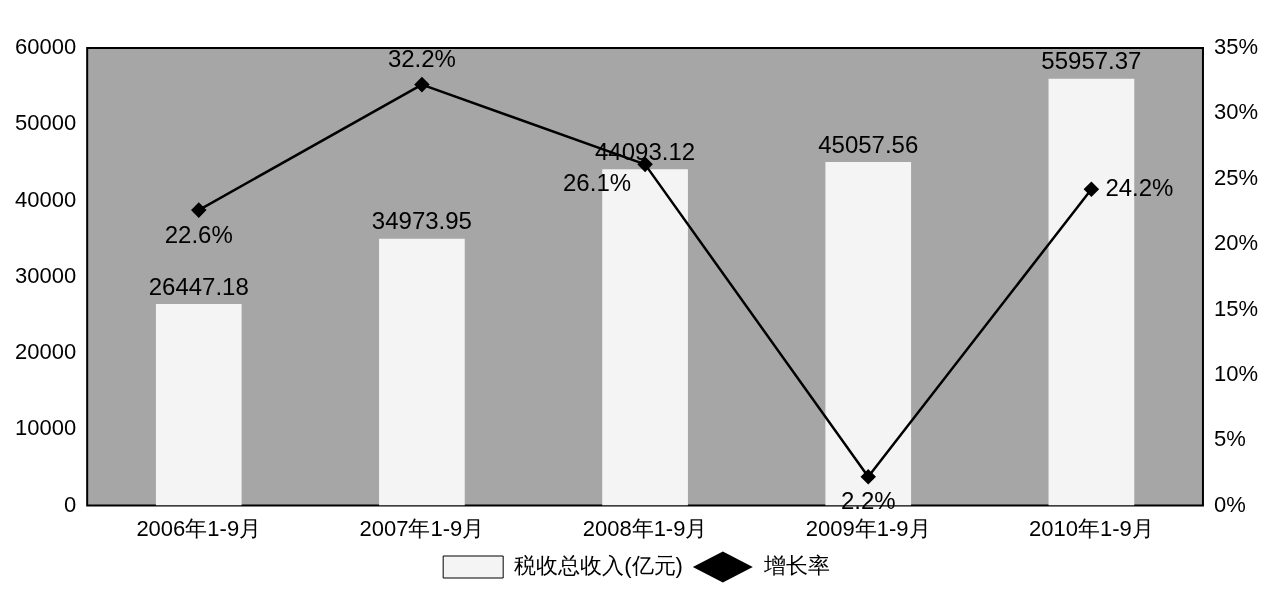 The height and width of the screenshot is (597, 1273). Describe the element at coordinates (1236, 112) in the screenshot. I see `y2-tick-label: 30%` at that location.